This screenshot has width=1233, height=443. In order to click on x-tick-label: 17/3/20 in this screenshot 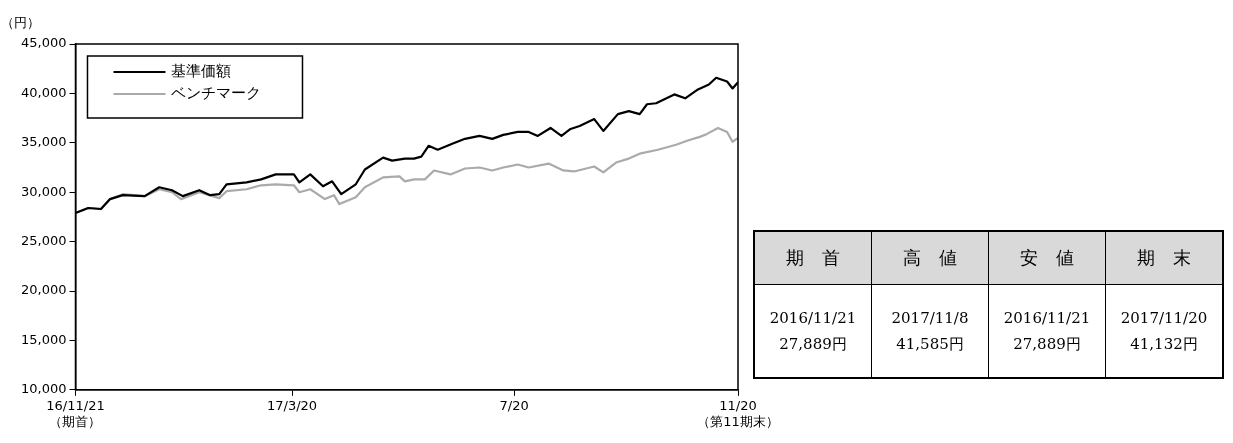, I will do `click(292, 405)`.